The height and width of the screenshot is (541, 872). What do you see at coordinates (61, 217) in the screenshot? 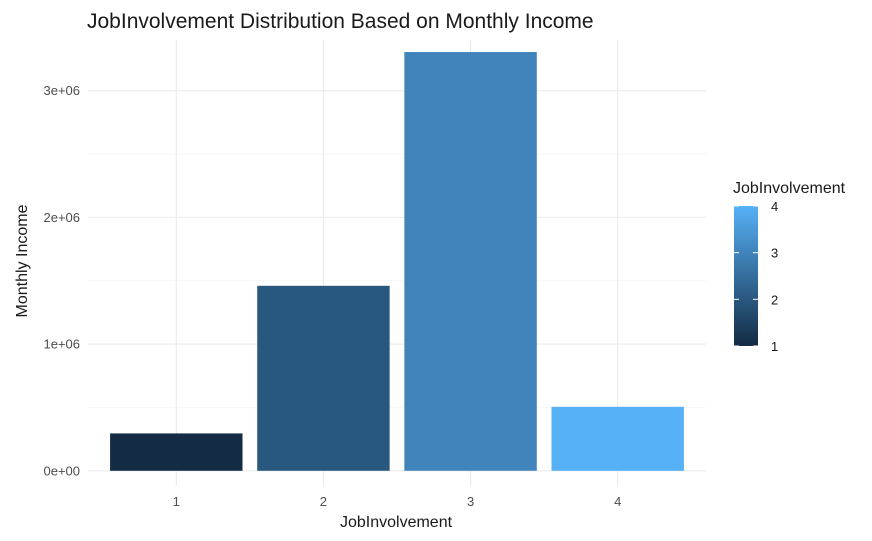
I see `y-tick-label: 2e+06` at bounding box center [61, 217].